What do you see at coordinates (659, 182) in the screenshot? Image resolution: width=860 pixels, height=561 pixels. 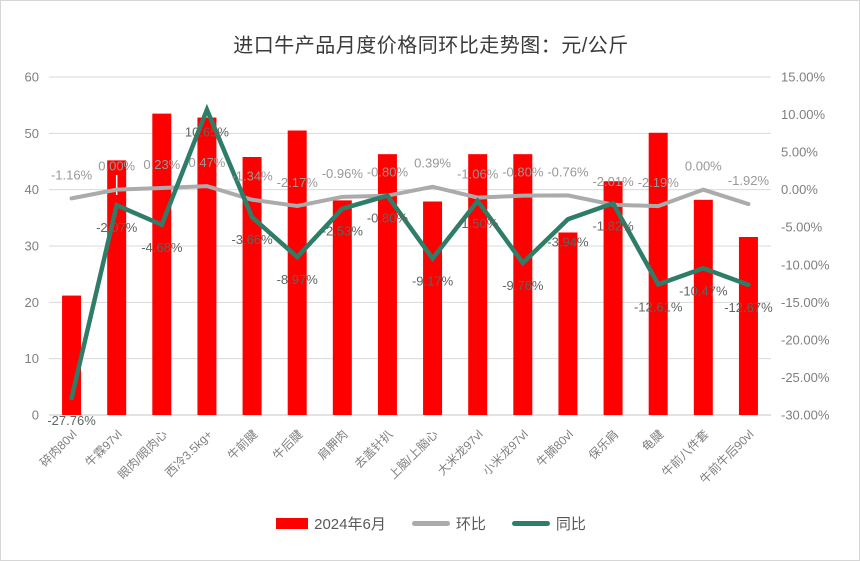 I see `mom-data-label: -2.19%` at bounding box center [659, 182].